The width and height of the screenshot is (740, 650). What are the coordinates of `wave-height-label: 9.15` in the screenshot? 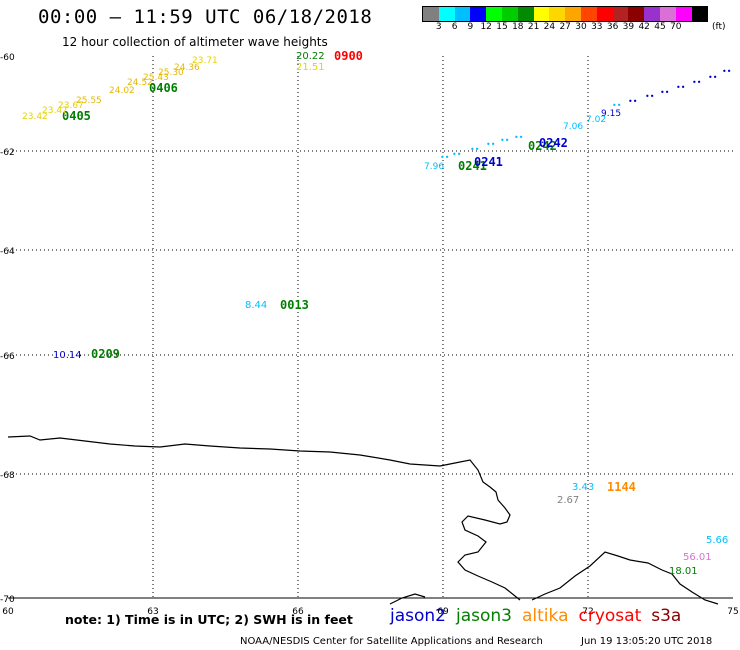 It's located at (611, 114).